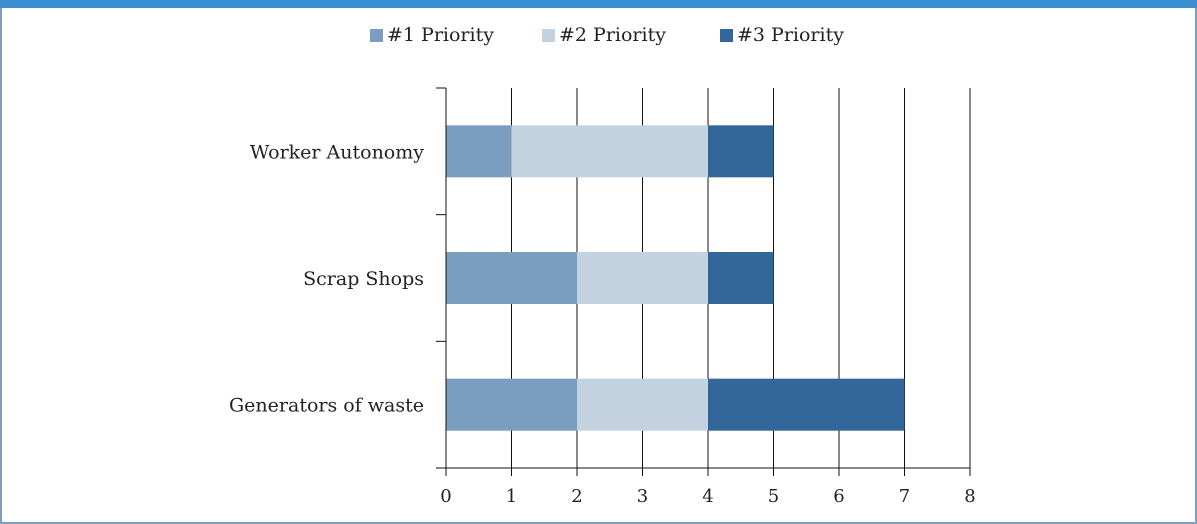 The width and height of the screenshot is (1197, 524). What do you see at coordinates (838, 496) in the screenshot?
I see `x-tick-label-6: 6` at bounding box center [838, 496].